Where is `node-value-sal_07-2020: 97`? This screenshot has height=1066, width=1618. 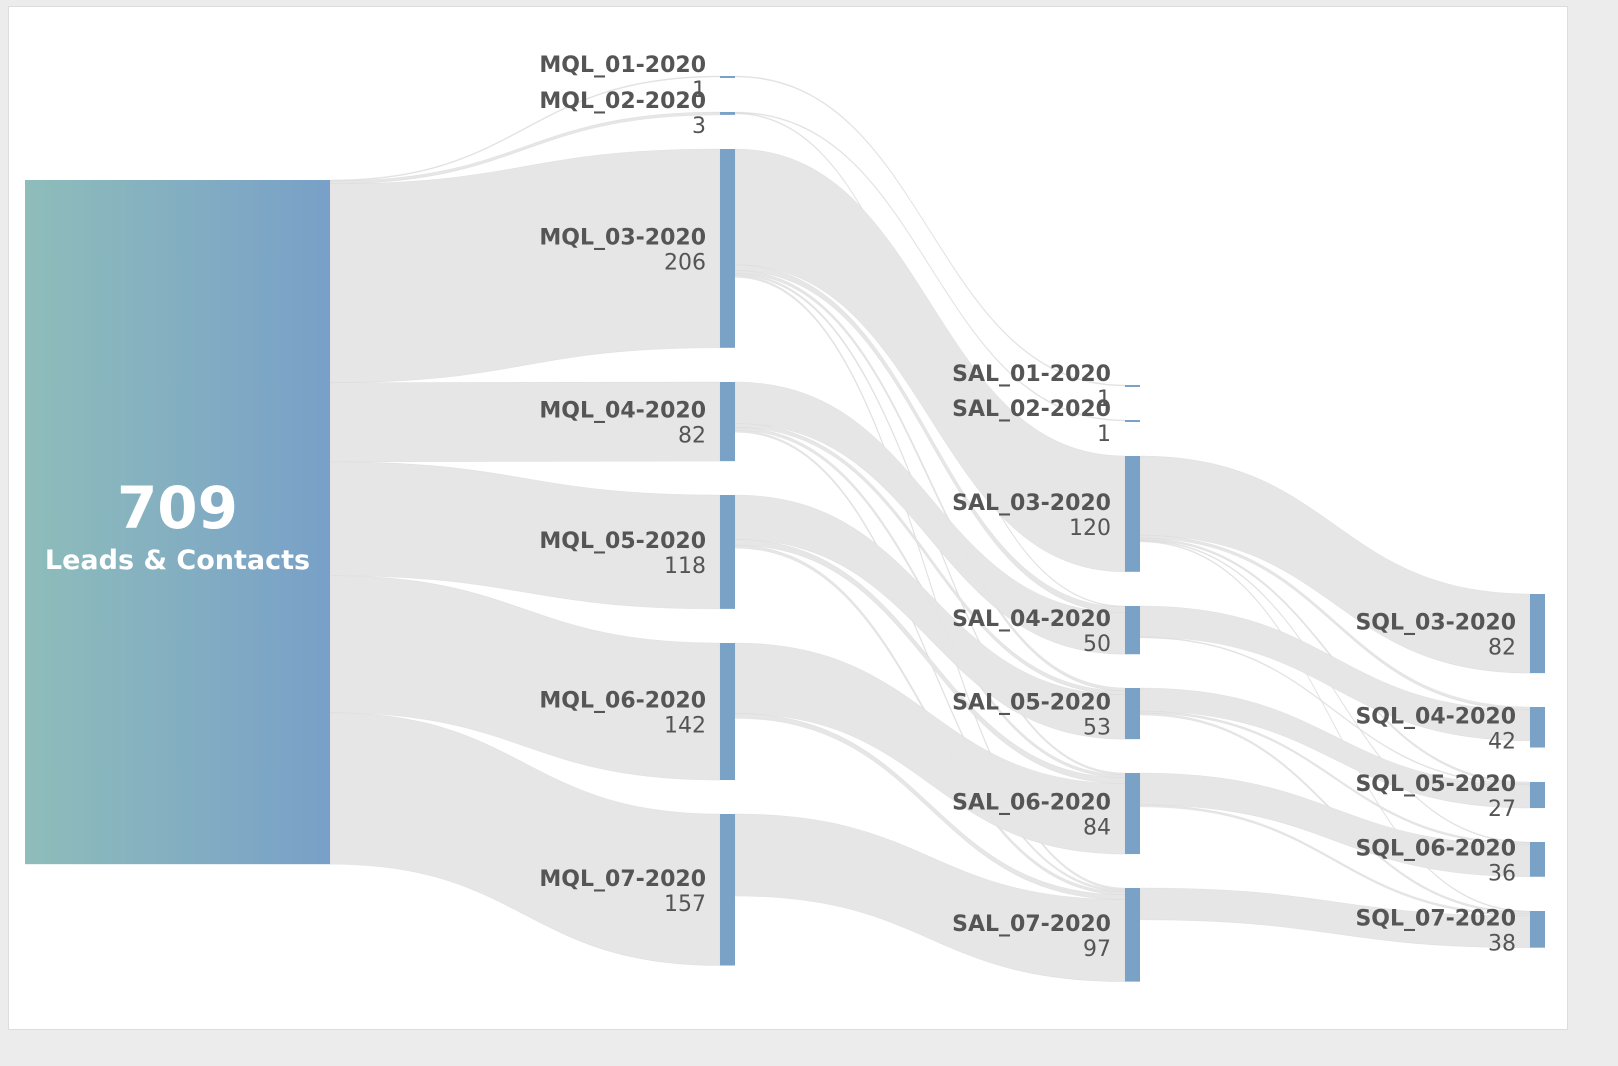
node-value-sal_07-2020: 97 is located at coordinates (1097, 949).